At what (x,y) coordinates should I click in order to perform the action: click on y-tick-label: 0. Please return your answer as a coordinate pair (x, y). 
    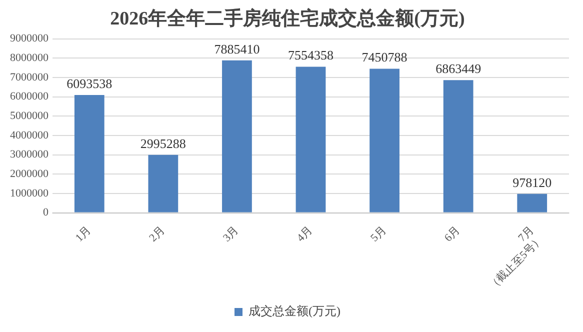
    Looking at the image, I should click on (46, 212).